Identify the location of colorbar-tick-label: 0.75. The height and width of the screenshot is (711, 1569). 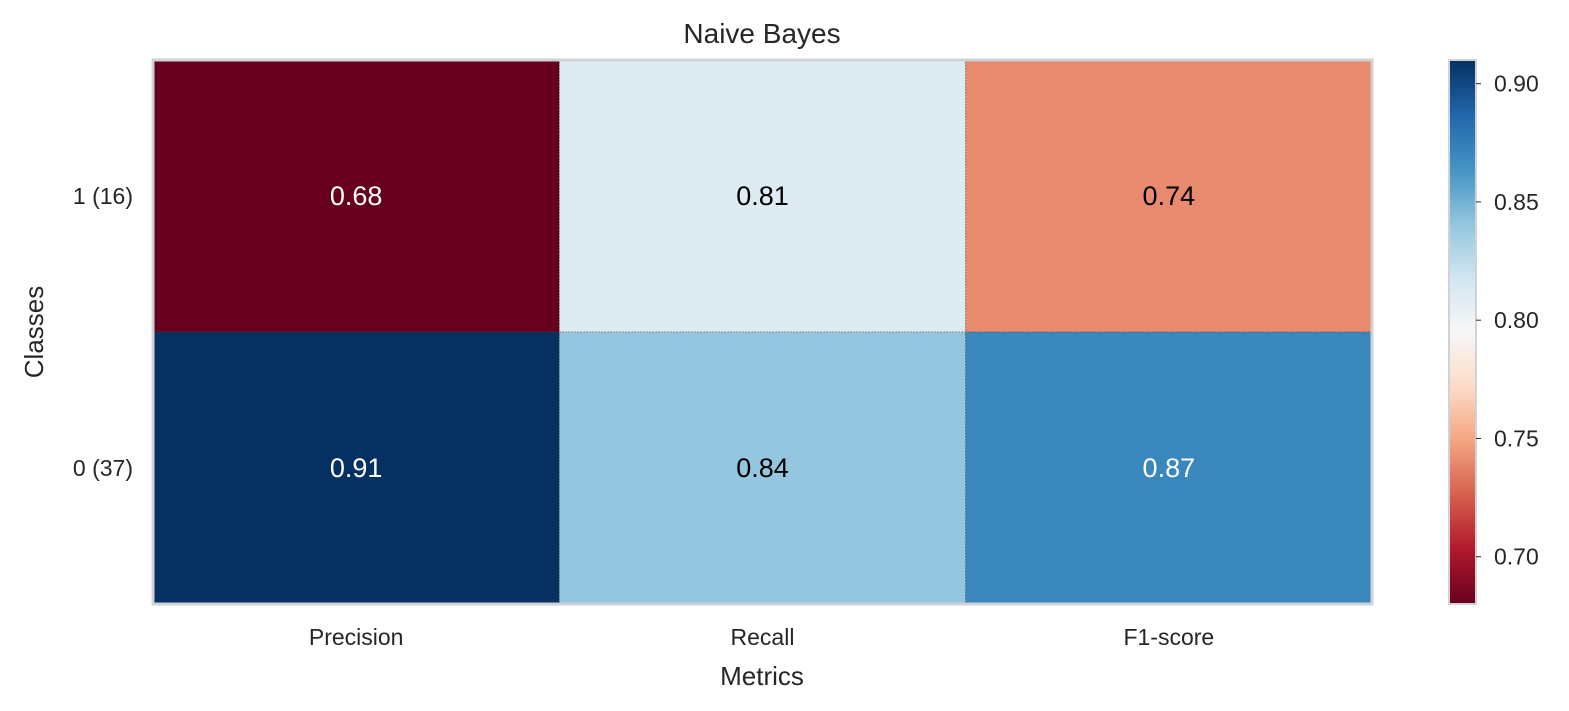
(1516, 438).